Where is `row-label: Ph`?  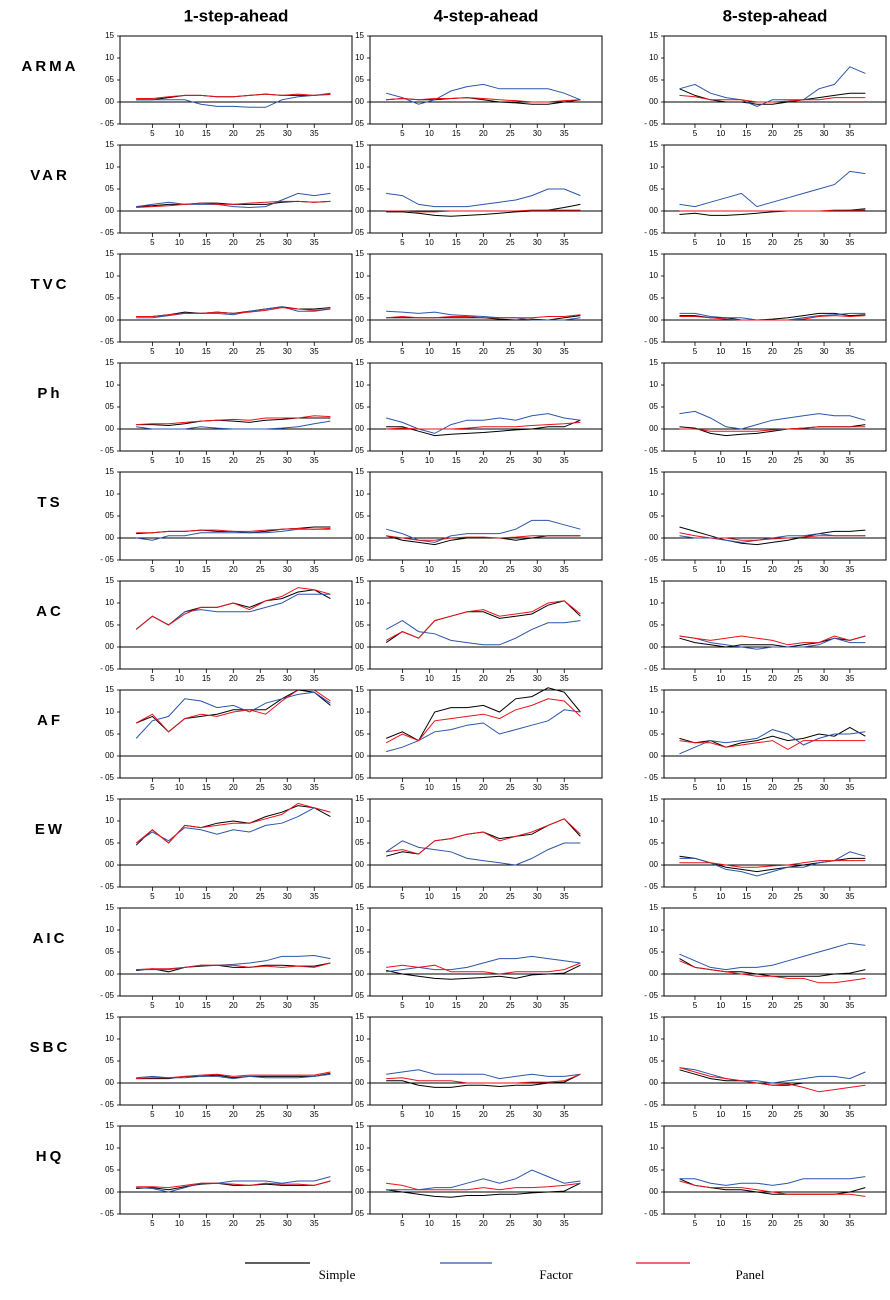
row-label: Ph is located at coordinates (49, 393).